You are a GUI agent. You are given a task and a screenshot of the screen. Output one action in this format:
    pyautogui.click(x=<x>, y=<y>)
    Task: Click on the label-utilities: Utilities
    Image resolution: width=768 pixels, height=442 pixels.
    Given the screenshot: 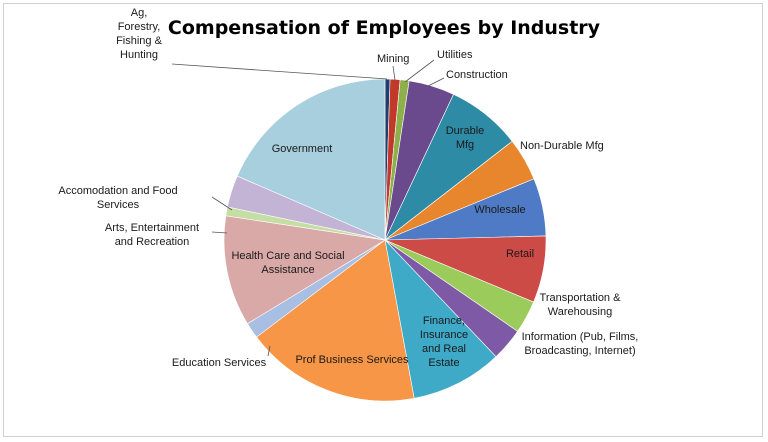 What is the action you would take?
    pyautogui.click(x=455, y=55)
    